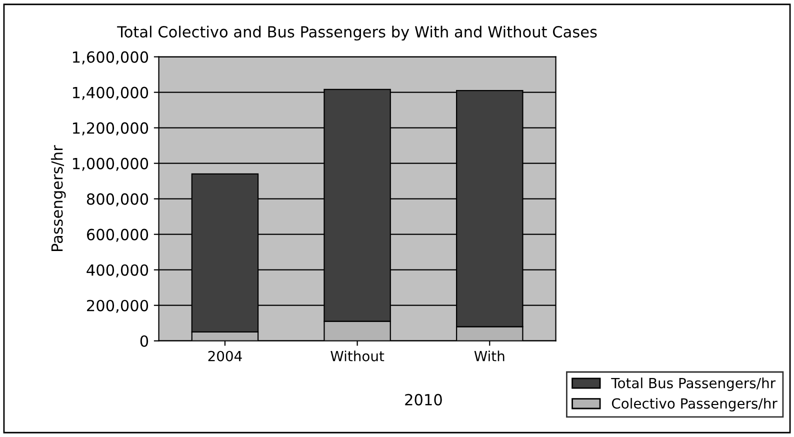 This screenshot has height=437, width=794. Describe the element at coordinates (489, 356) in the screenshot. I see `x-tick-label: With` at that location.